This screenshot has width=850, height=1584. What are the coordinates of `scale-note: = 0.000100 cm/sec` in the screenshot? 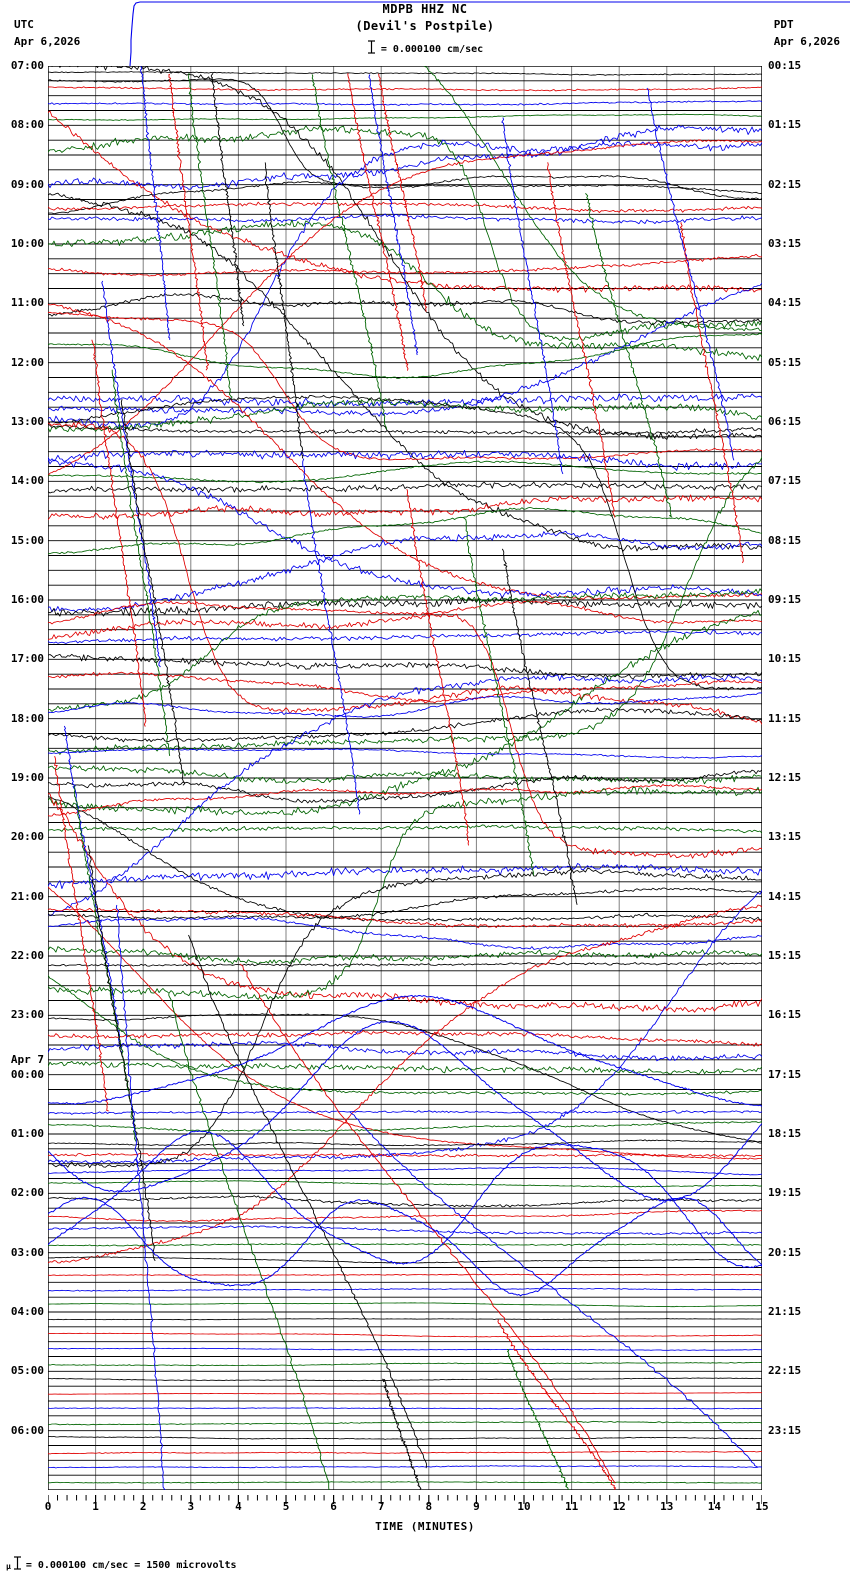 It's located at (425, 48).